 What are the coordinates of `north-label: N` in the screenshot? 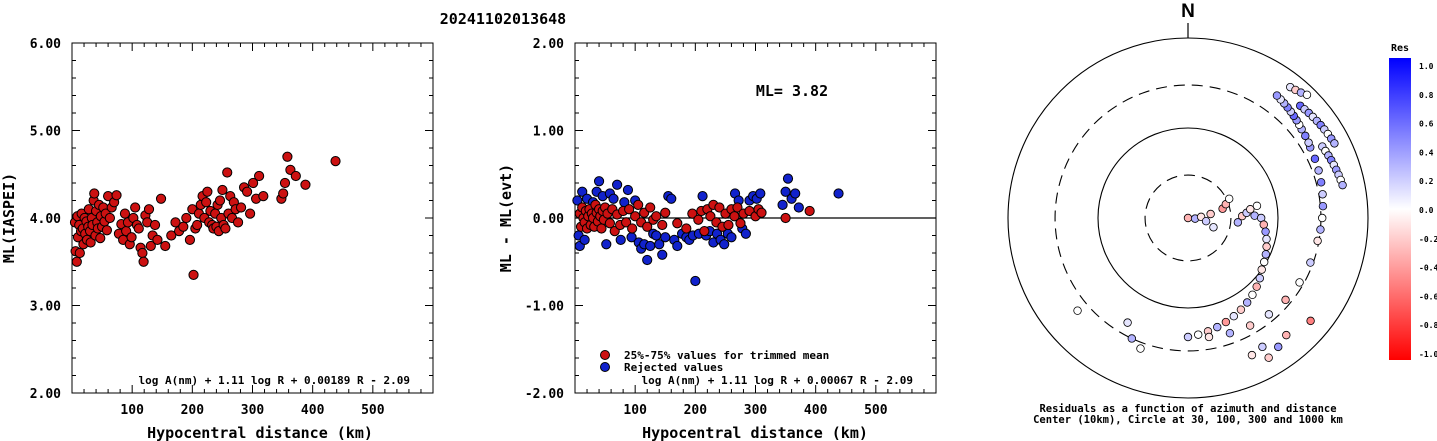 It's located at (1188, 11).